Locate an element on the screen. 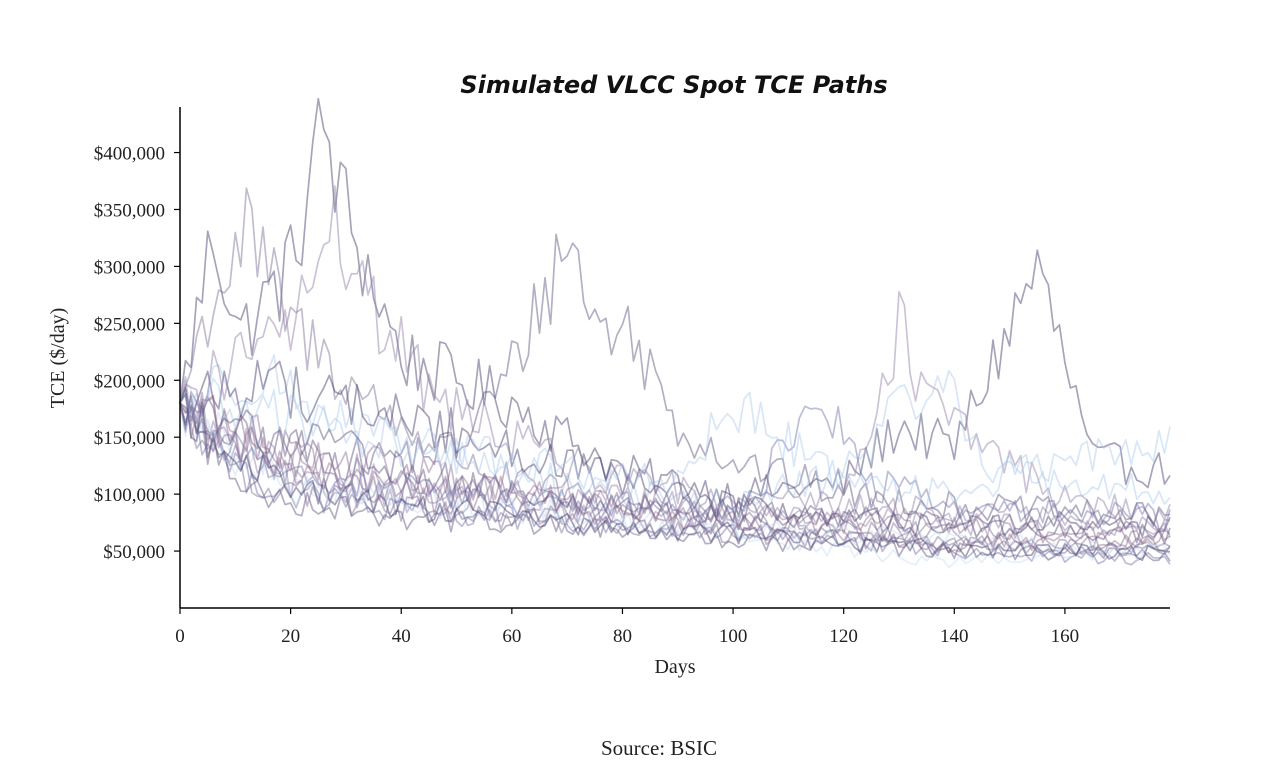 The width and height of the screenshot is (1284, 780). y-axis-label: TCE ($/day) is located at coordinates (58, 358).